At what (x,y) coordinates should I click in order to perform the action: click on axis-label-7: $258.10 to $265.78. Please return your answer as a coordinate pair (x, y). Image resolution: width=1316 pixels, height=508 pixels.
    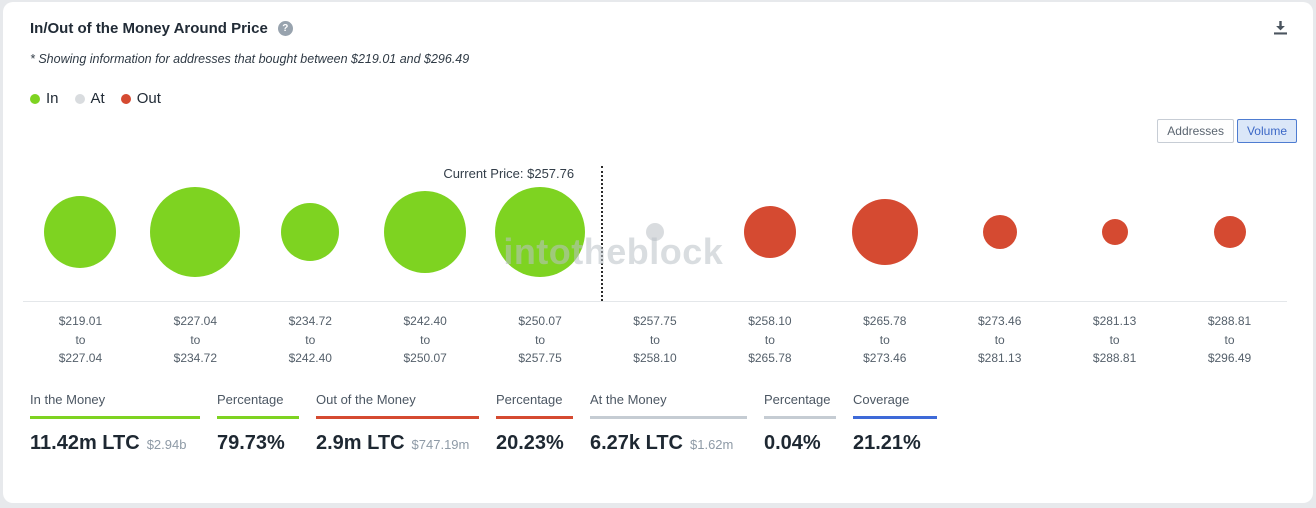
    Looking at the image, I should click on (770, 340).